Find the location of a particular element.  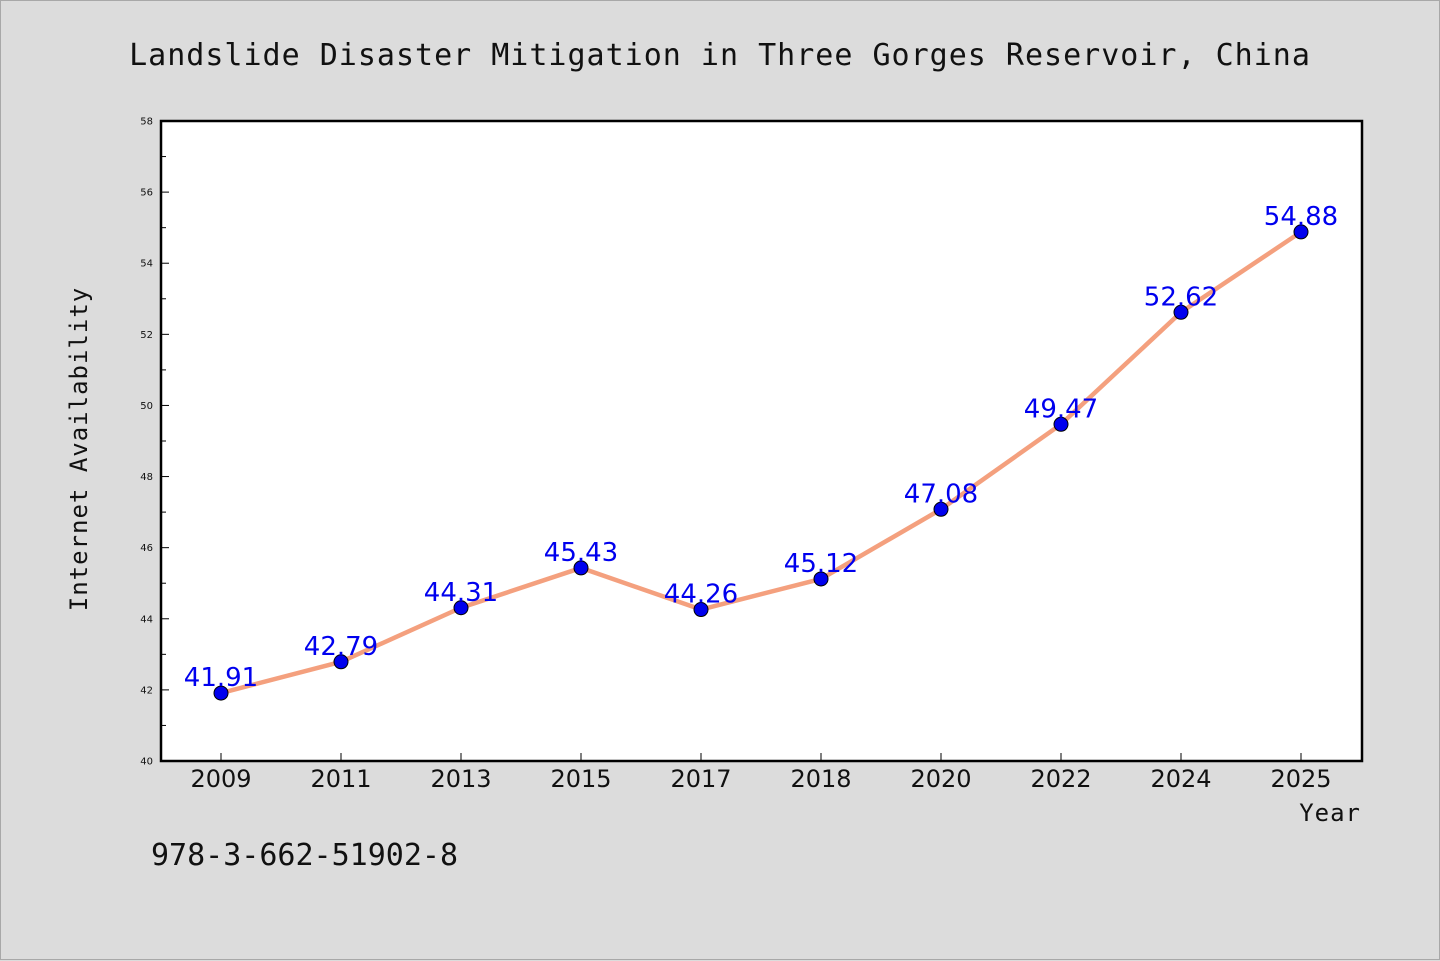

data-label: 41.91 is located at coordinates (221, 678).